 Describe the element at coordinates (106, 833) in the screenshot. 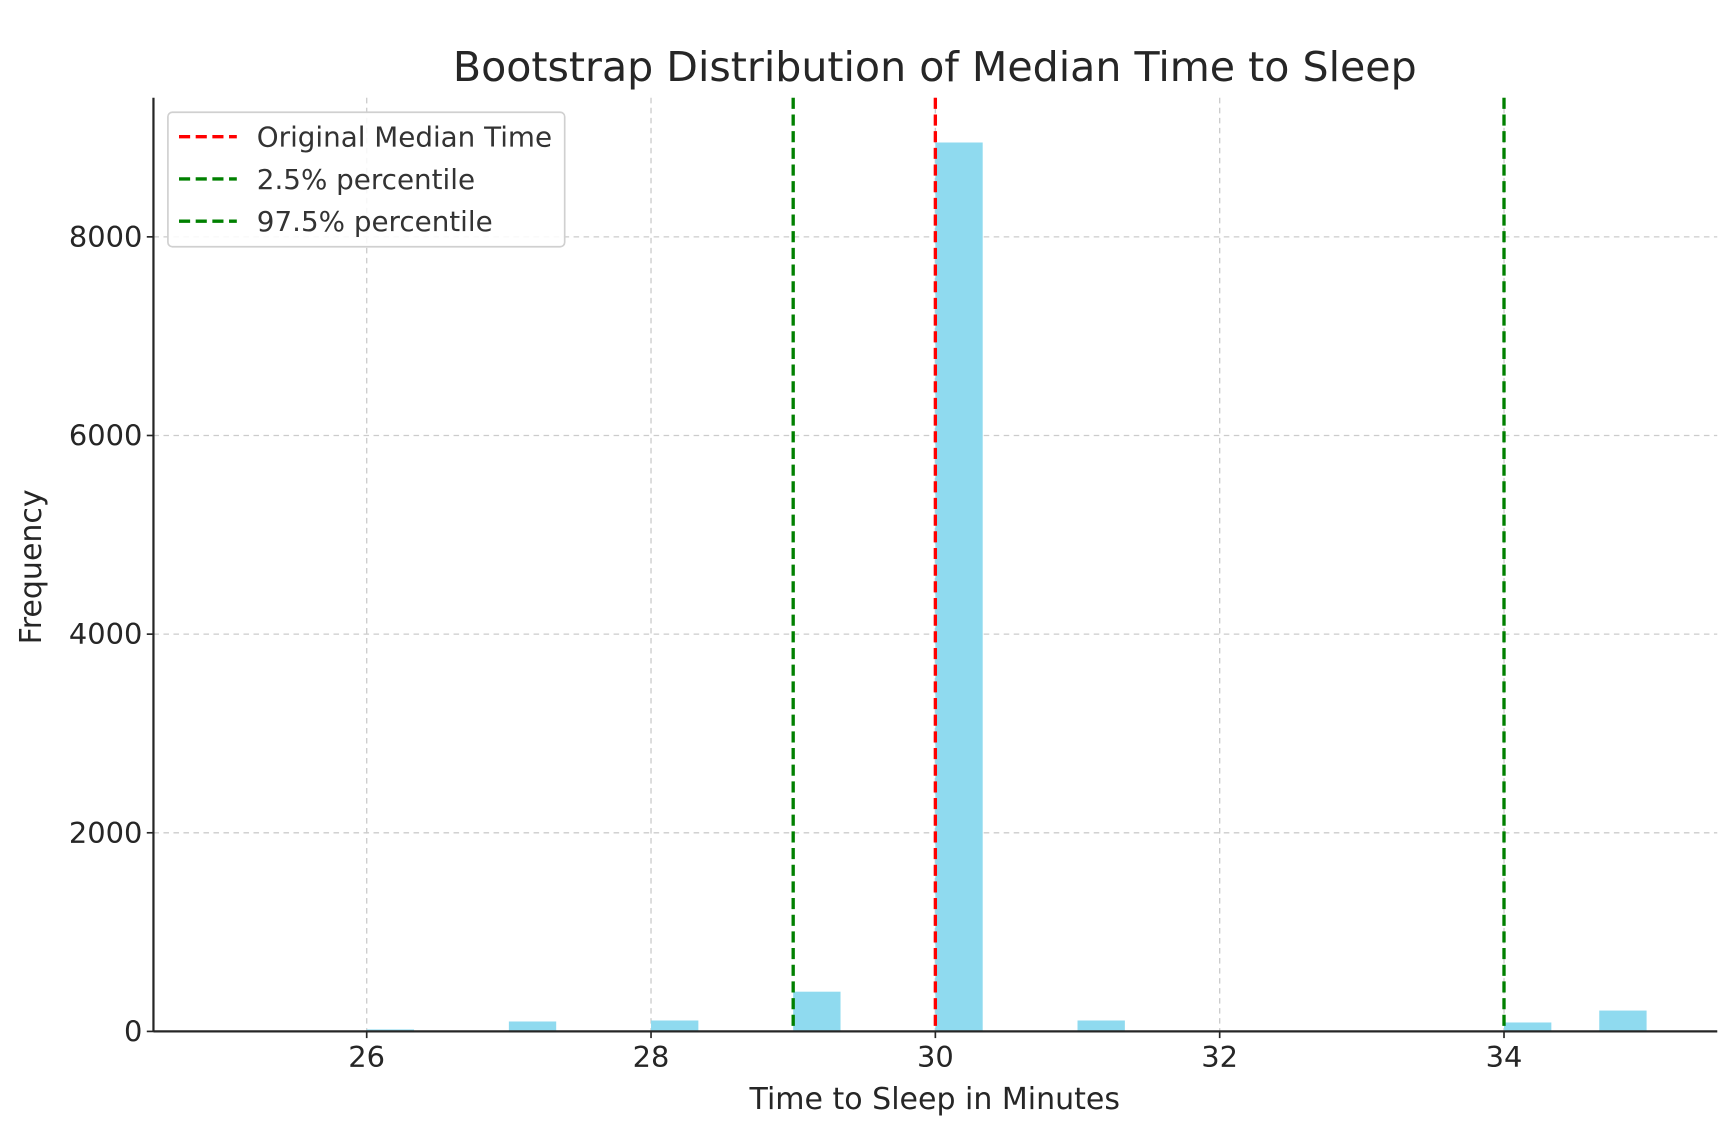

I see `y-tick-label: 2000` at that location.